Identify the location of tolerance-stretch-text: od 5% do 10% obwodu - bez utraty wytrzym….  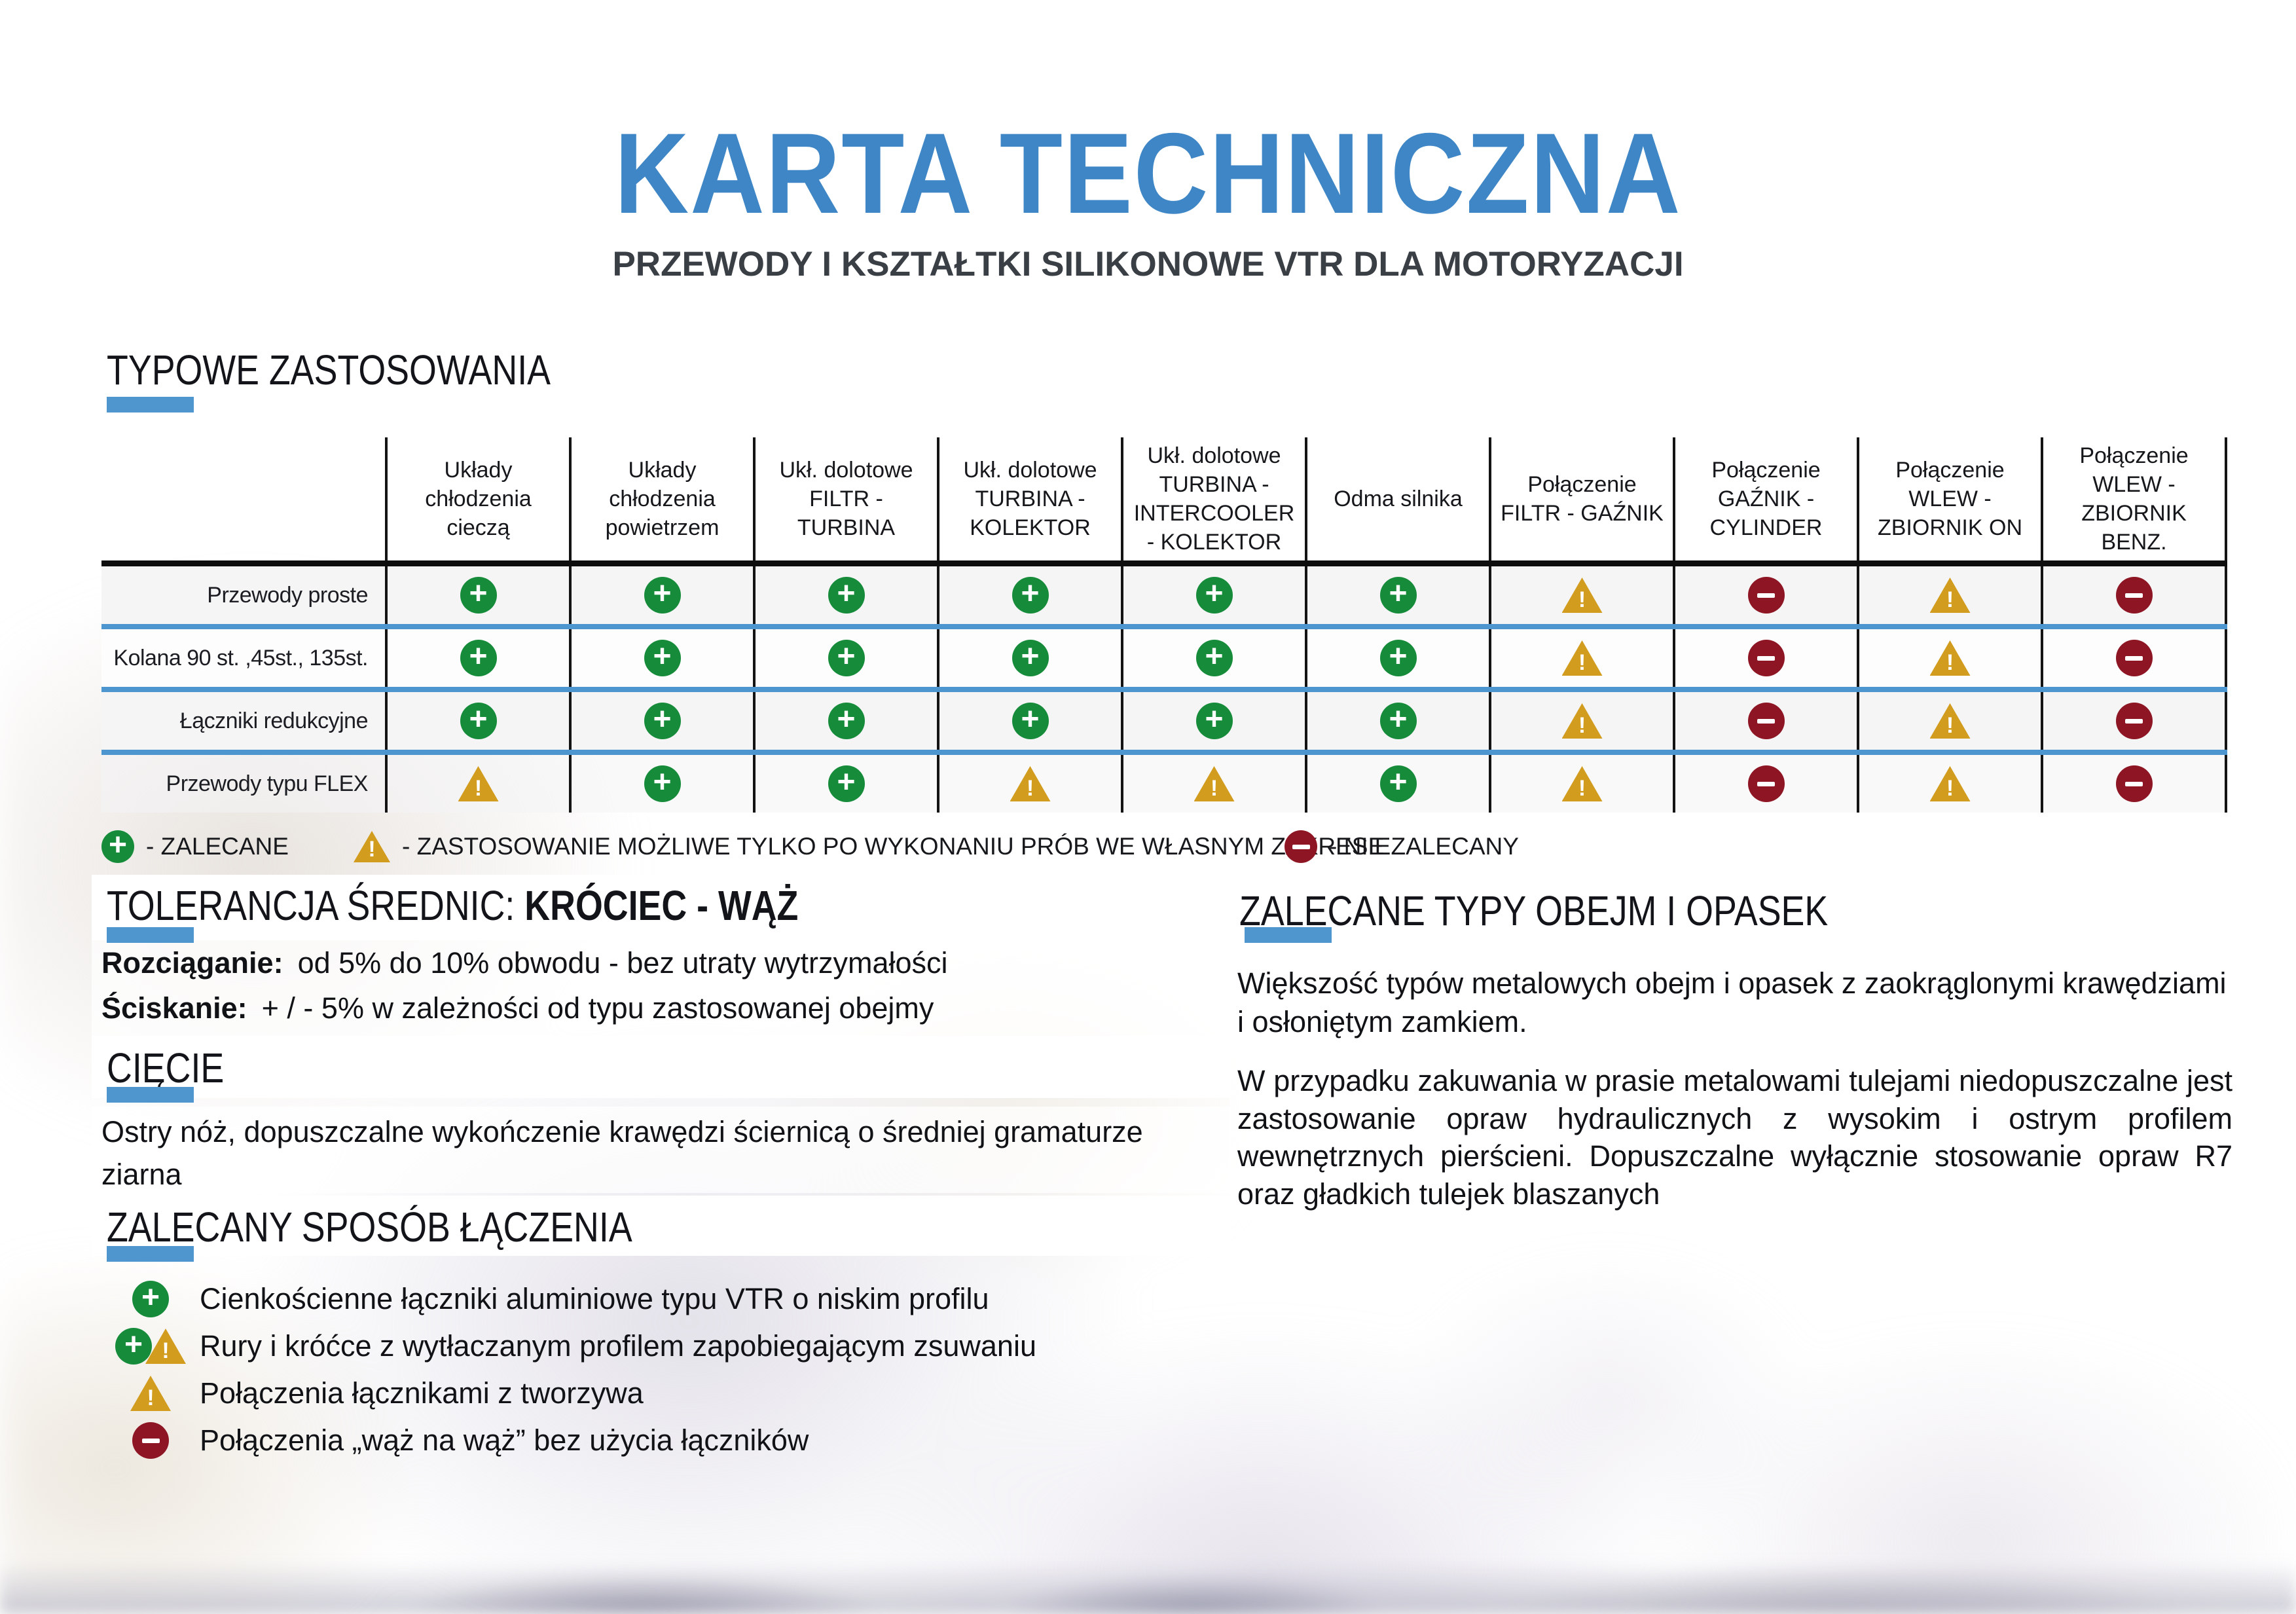
(622, 963).